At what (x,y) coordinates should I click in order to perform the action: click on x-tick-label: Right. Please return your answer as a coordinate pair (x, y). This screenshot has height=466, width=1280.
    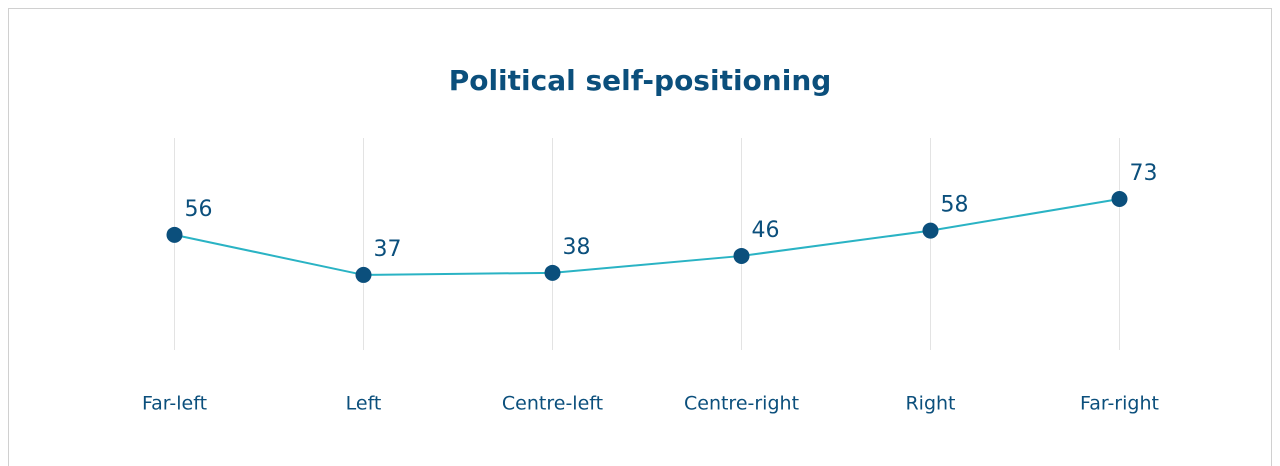
    Looking at the image, I should click on (930, 404).